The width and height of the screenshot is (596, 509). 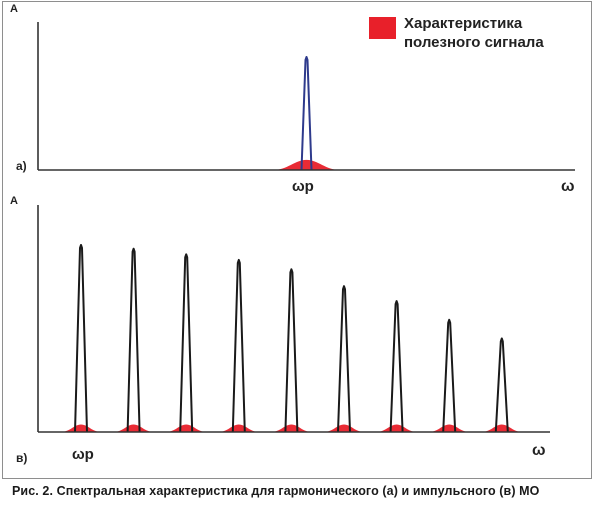 I want to click on panel-a-x-label: ω, so click(x=568, y=186).